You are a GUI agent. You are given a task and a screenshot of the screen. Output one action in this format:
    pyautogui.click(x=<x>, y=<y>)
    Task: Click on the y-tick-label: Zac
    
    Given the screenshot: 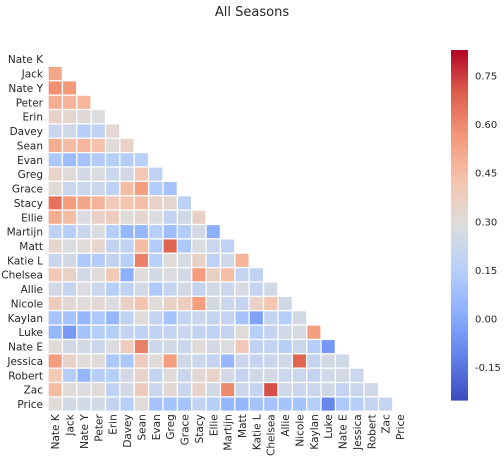 What is the action you would take?
    pyautogui.click(x=34, y=391)
    